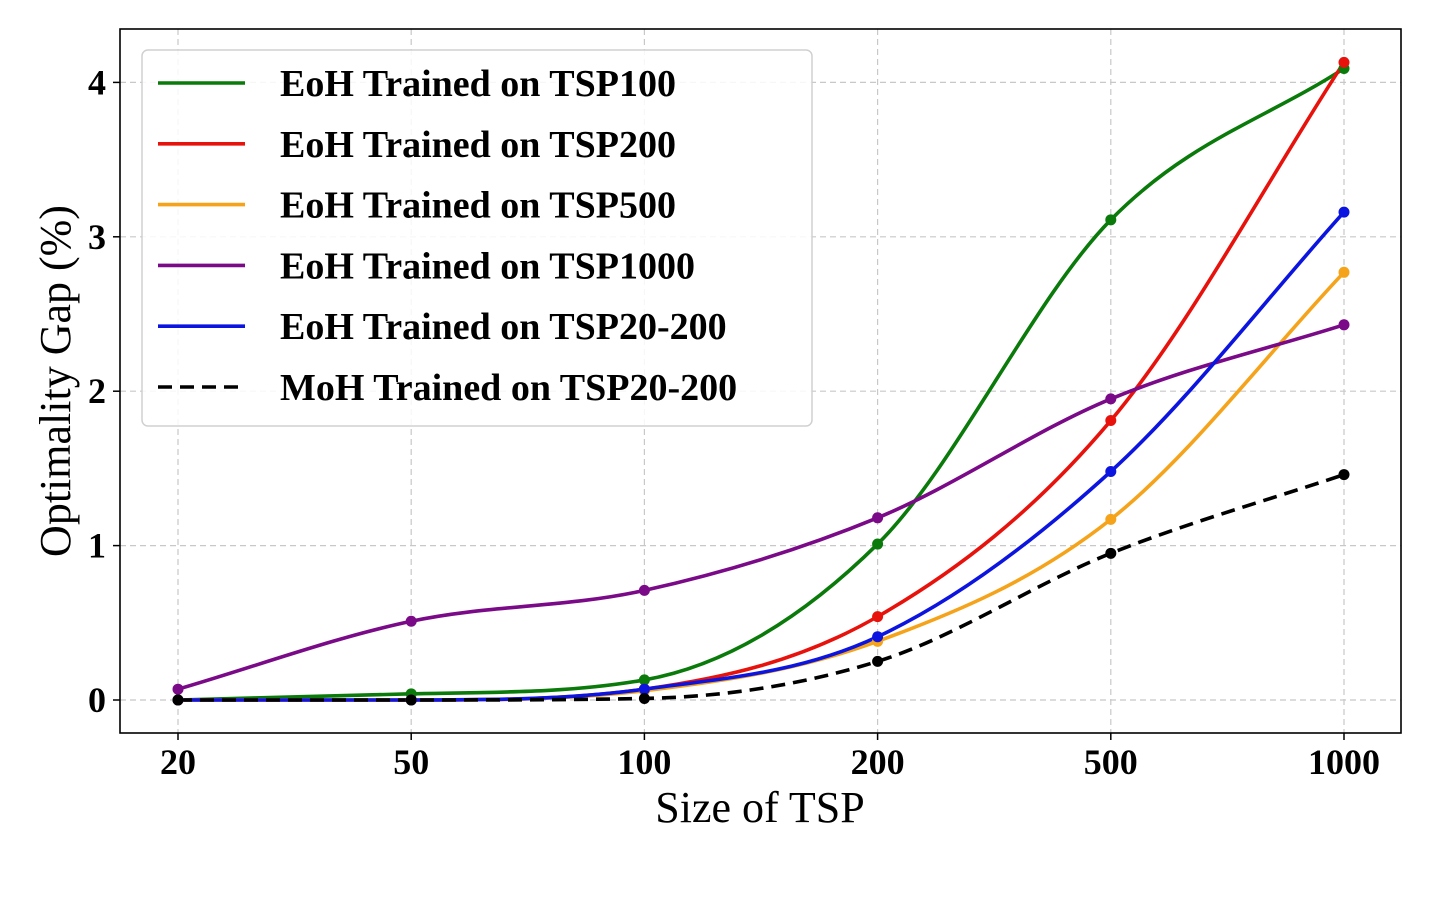 This screenshot has width=1432, height=916. I want to click on y-tick-label: 3, so click(97, 237).